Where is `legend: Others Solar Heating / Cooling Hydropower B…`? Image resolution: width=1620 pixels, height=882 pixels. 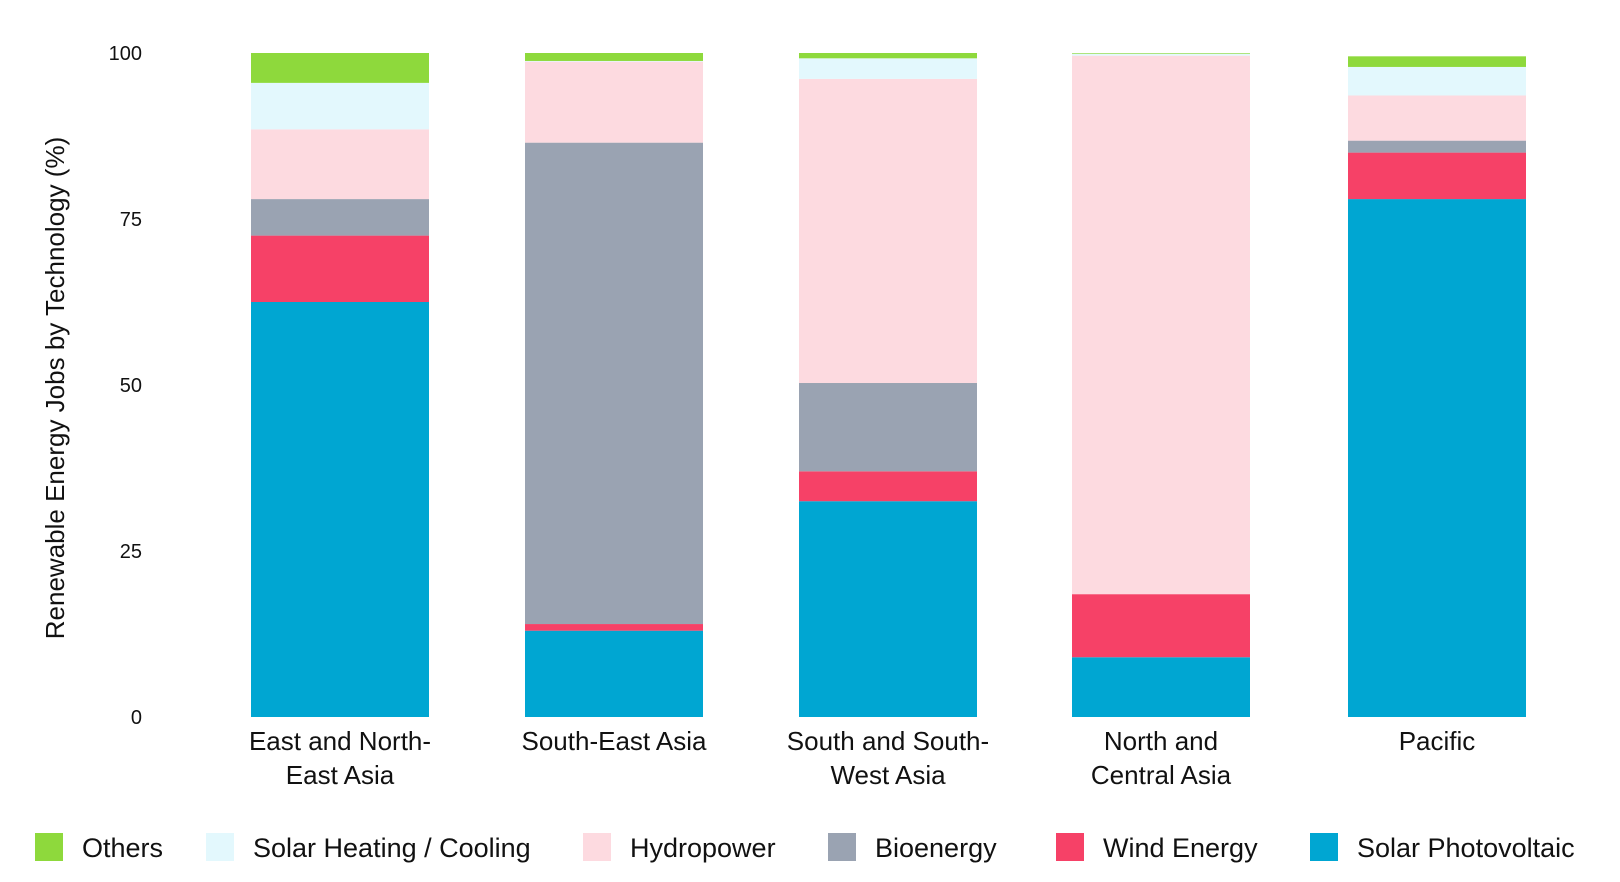
legend: Others Solar Heating / Cooling Hydropower B… is located at coordinates (805, 848).